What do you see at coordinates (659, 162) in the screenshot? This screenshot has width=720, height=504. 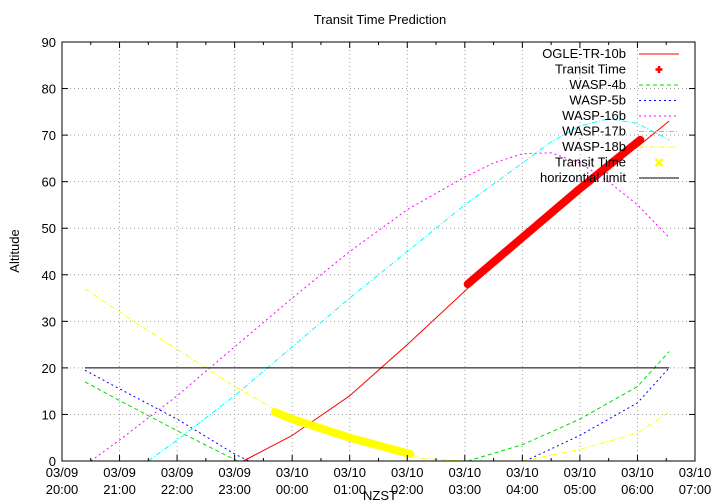 I see `legend-cross-icon` at bounding box center [659, 162].